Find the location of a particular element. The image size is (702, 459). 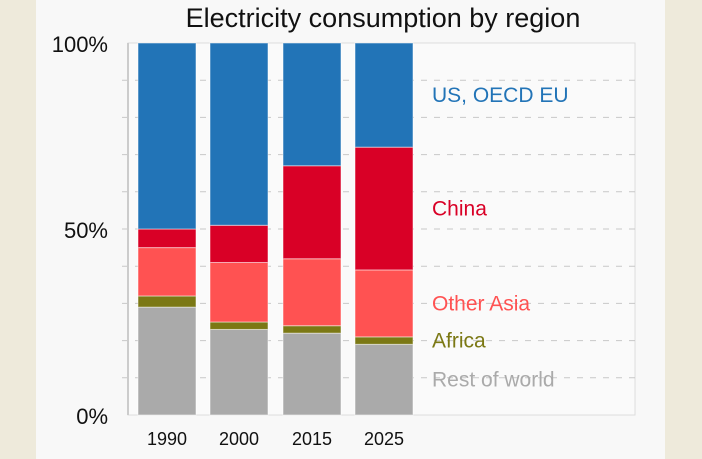

legend-label: Rest of world is located at coordinates (493, 380).